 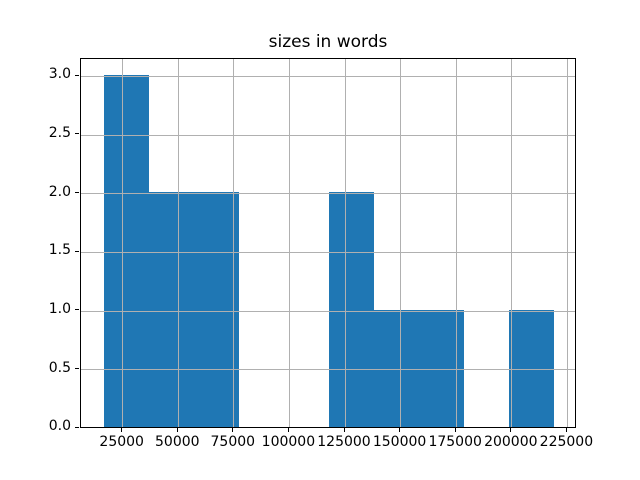 I want to click on x-tick-label: 100000, so click(x=288, y=442).